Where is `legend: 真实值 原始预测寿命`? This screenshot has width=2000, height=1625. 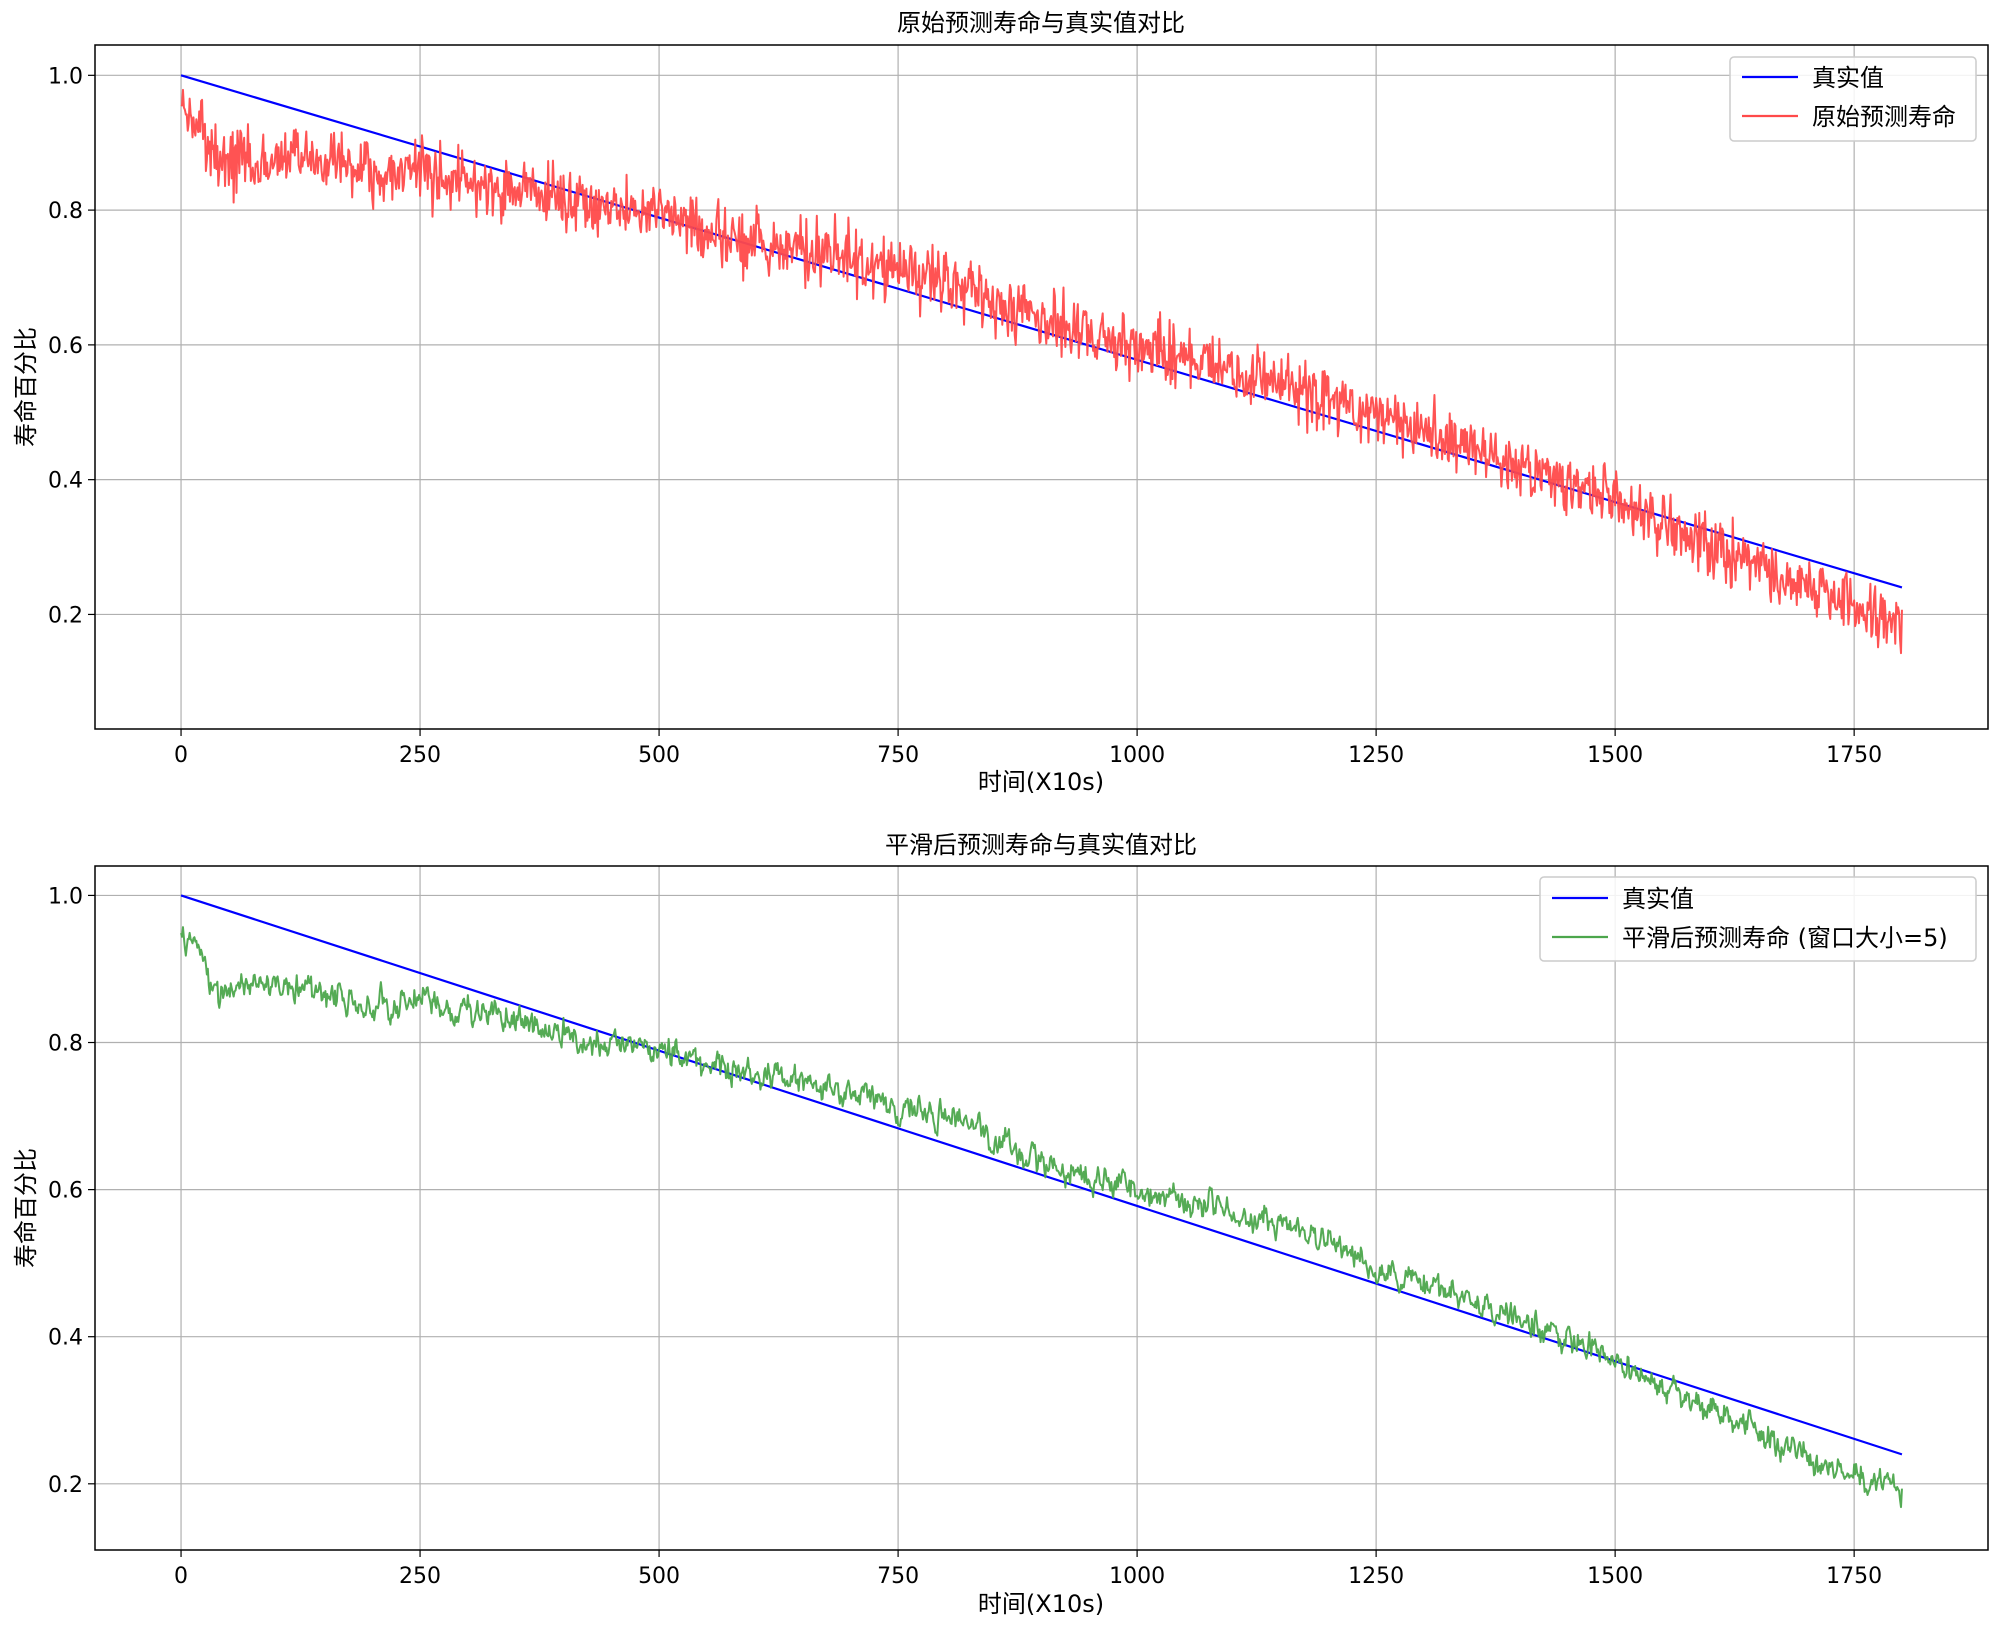
legend: 真实值 原始预测寿命 is located at coordinates (1853, 99).